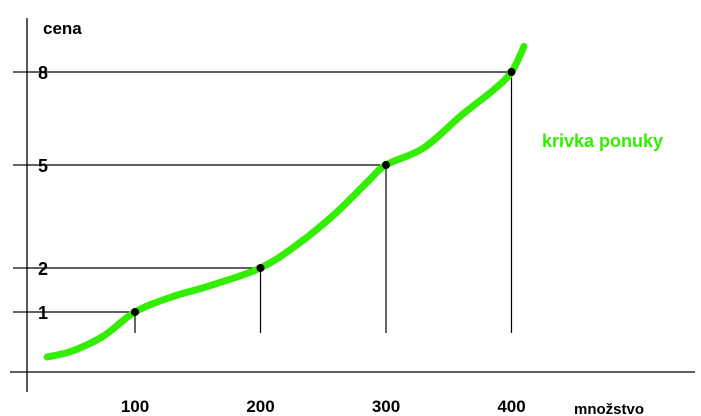 This screenshot has width=701, height=416. What do you see at coordinates (386, 406) in the screenshot?
I see `x-tick-label: 300` at bounding box center [386, 406].